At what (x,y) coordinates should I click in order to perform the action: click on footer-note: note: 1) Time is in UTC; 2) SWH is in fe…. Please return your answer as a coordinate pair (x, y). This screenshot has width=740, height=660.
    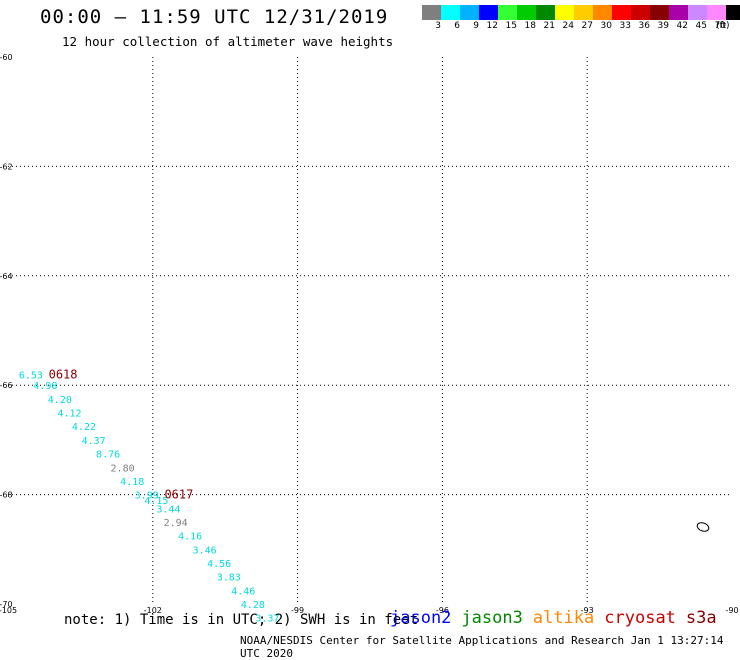
    Looking at the image, I should click on (241, 620).